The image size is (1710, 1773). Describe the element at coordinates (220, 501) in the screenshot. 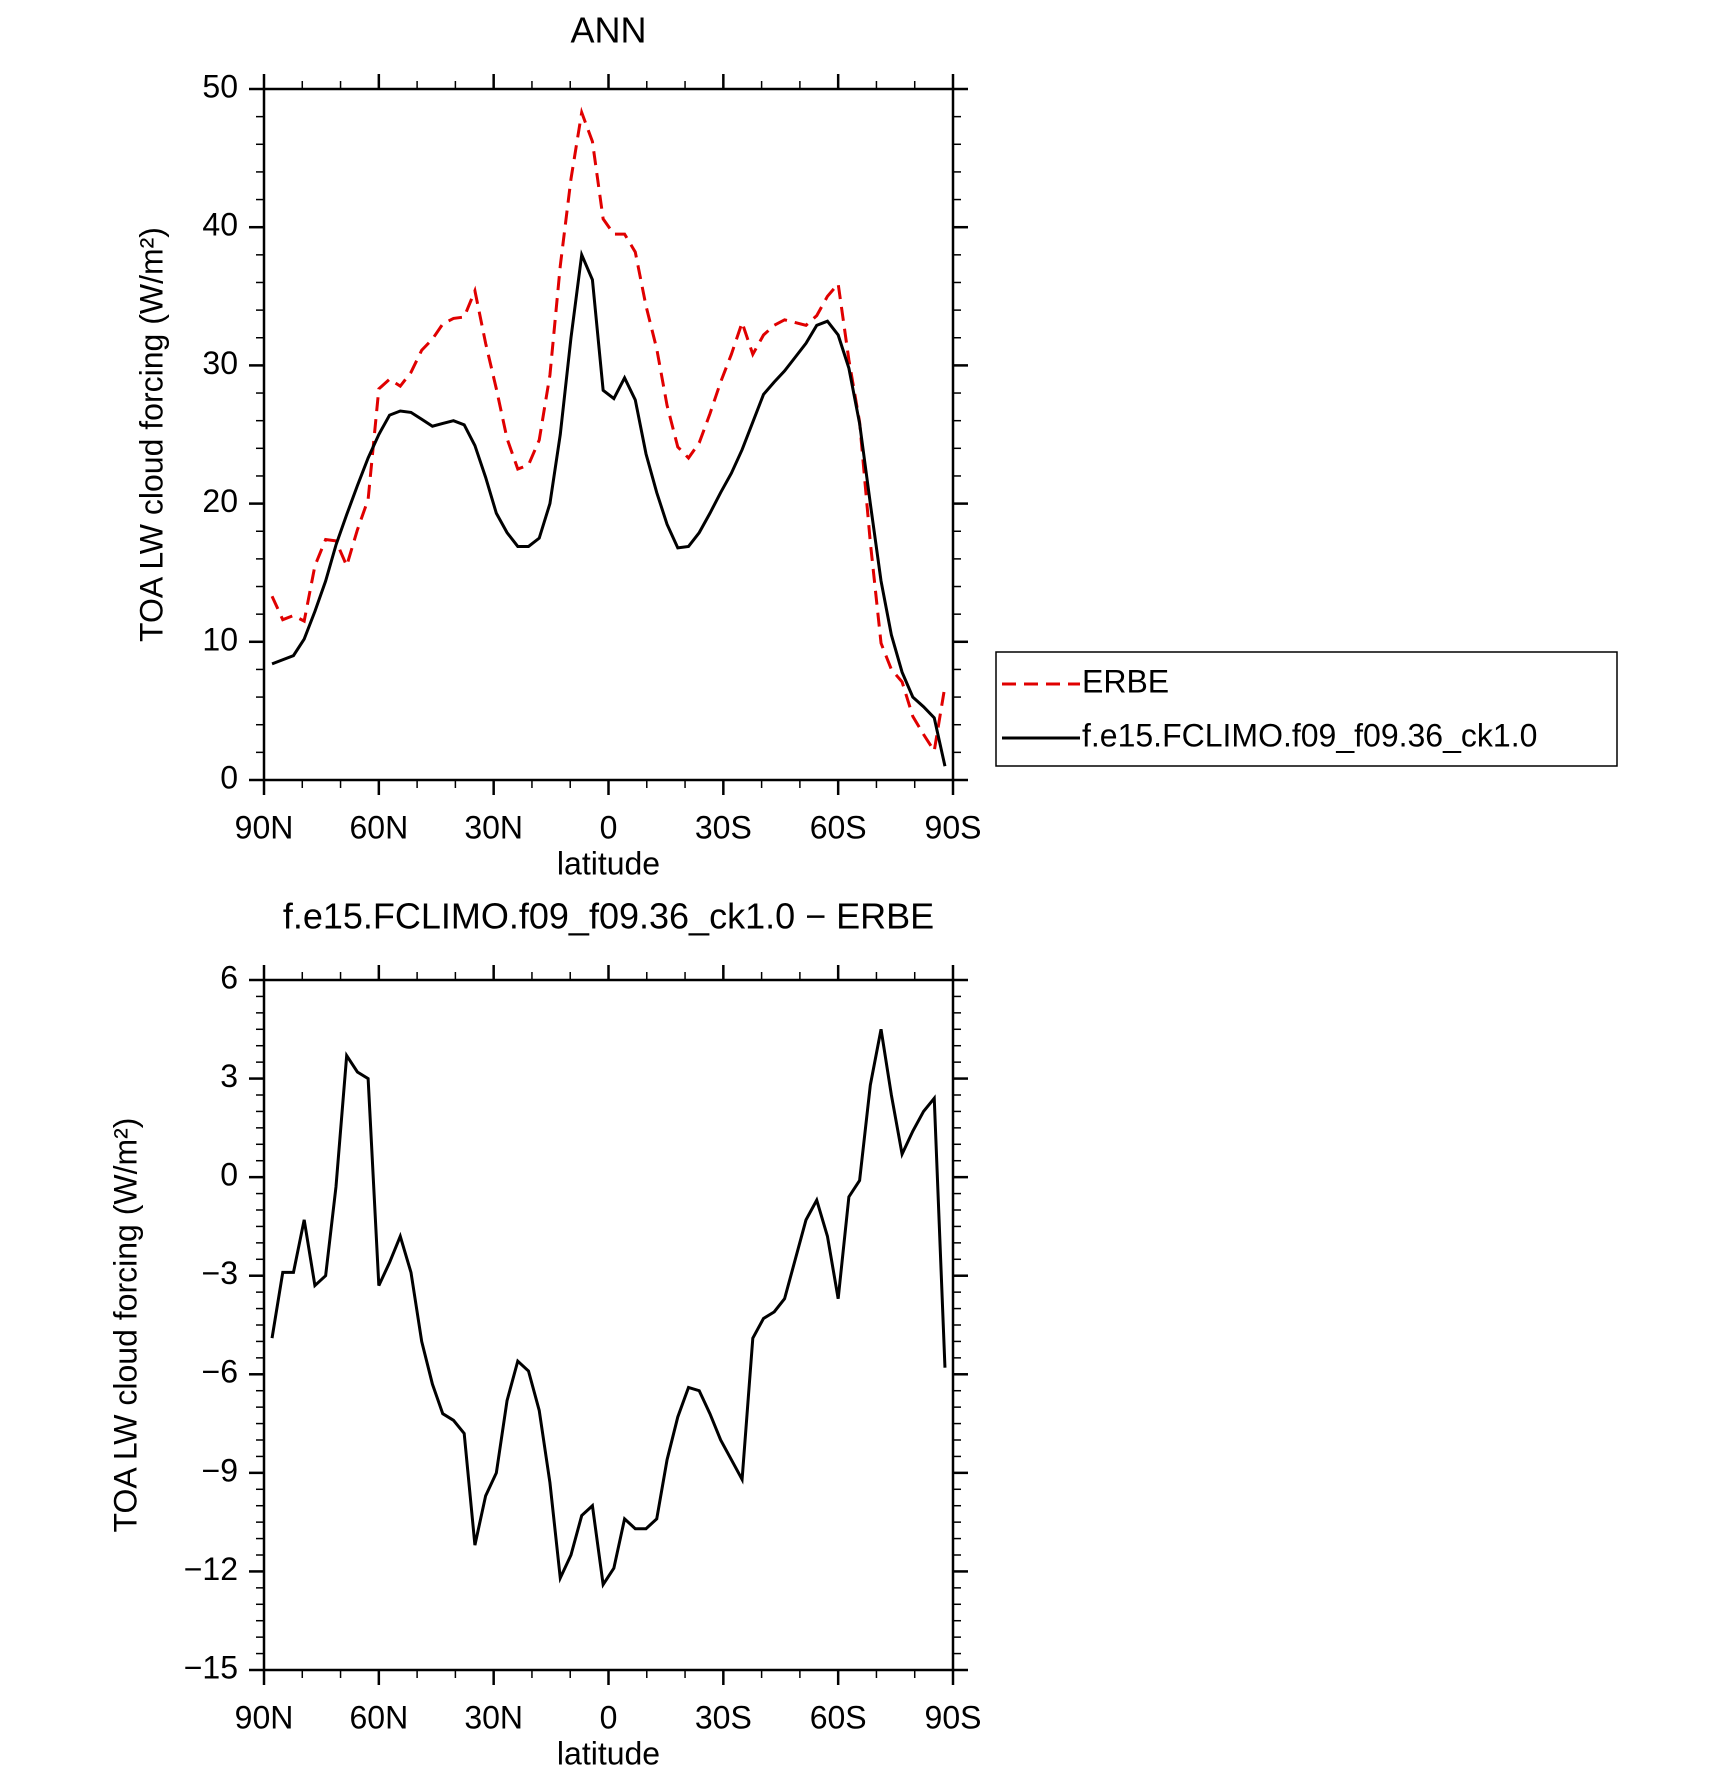

I see `y-tick-label: 20` at that location.